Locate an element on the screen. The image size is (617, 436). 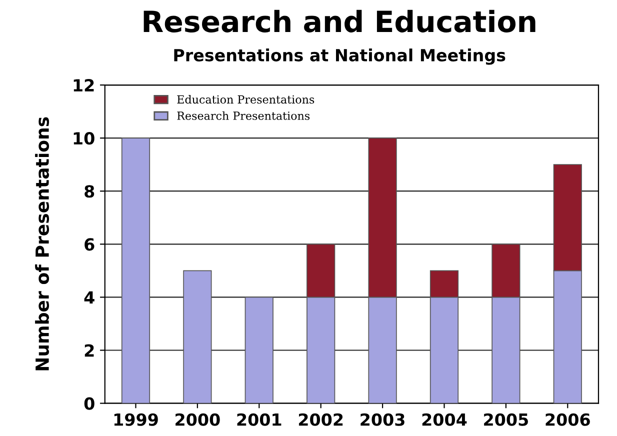
legend-label: Research Presentations is located at coordinates (243, 115).